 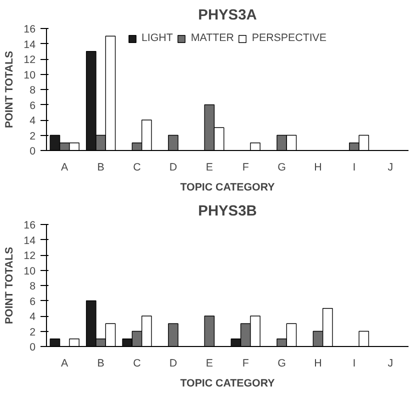 What do you see at coordinates (227, 212) in the screenshot?
I see `chart-title: PHYS3B` at bounding box center [227, 212].